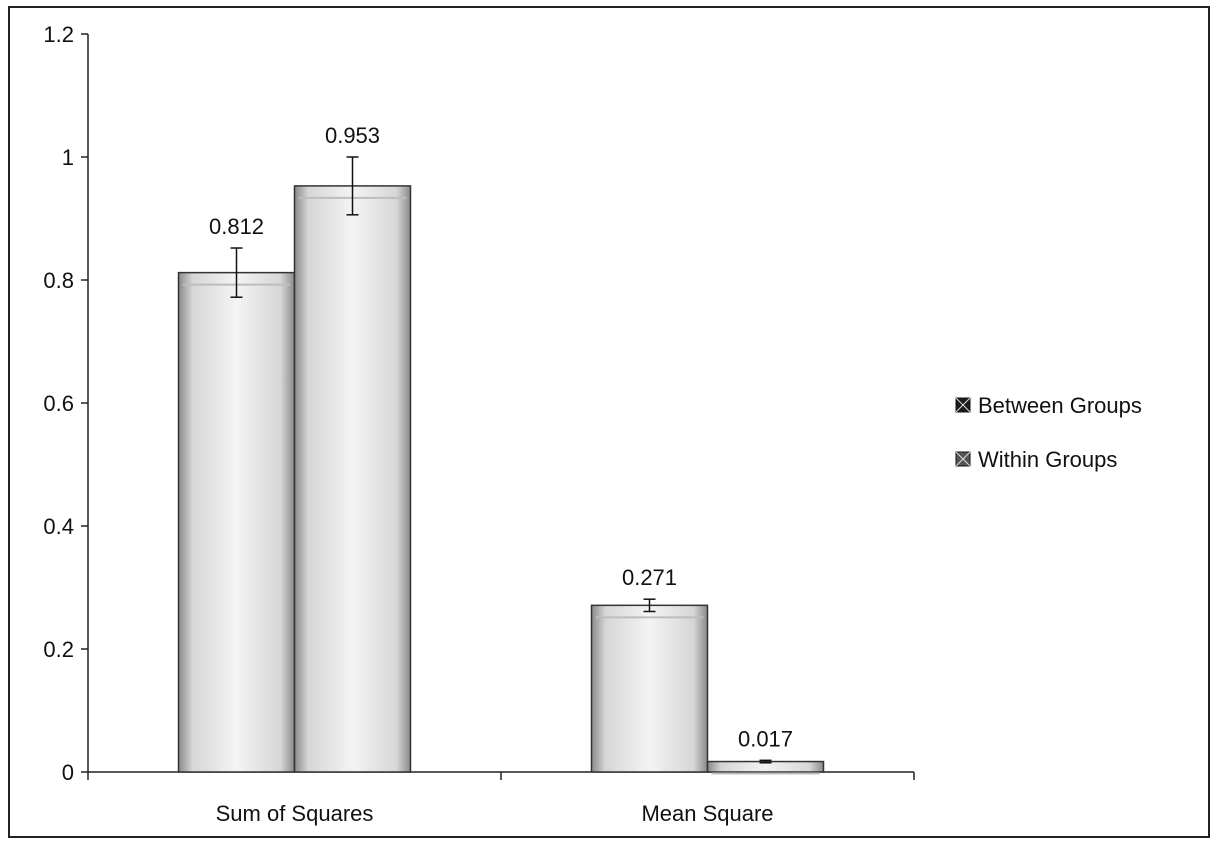  What do you see at coordinates (707, 813) in the screenshot?
I see `x-category-label: Mean Square` at bounding box center [707, 813].